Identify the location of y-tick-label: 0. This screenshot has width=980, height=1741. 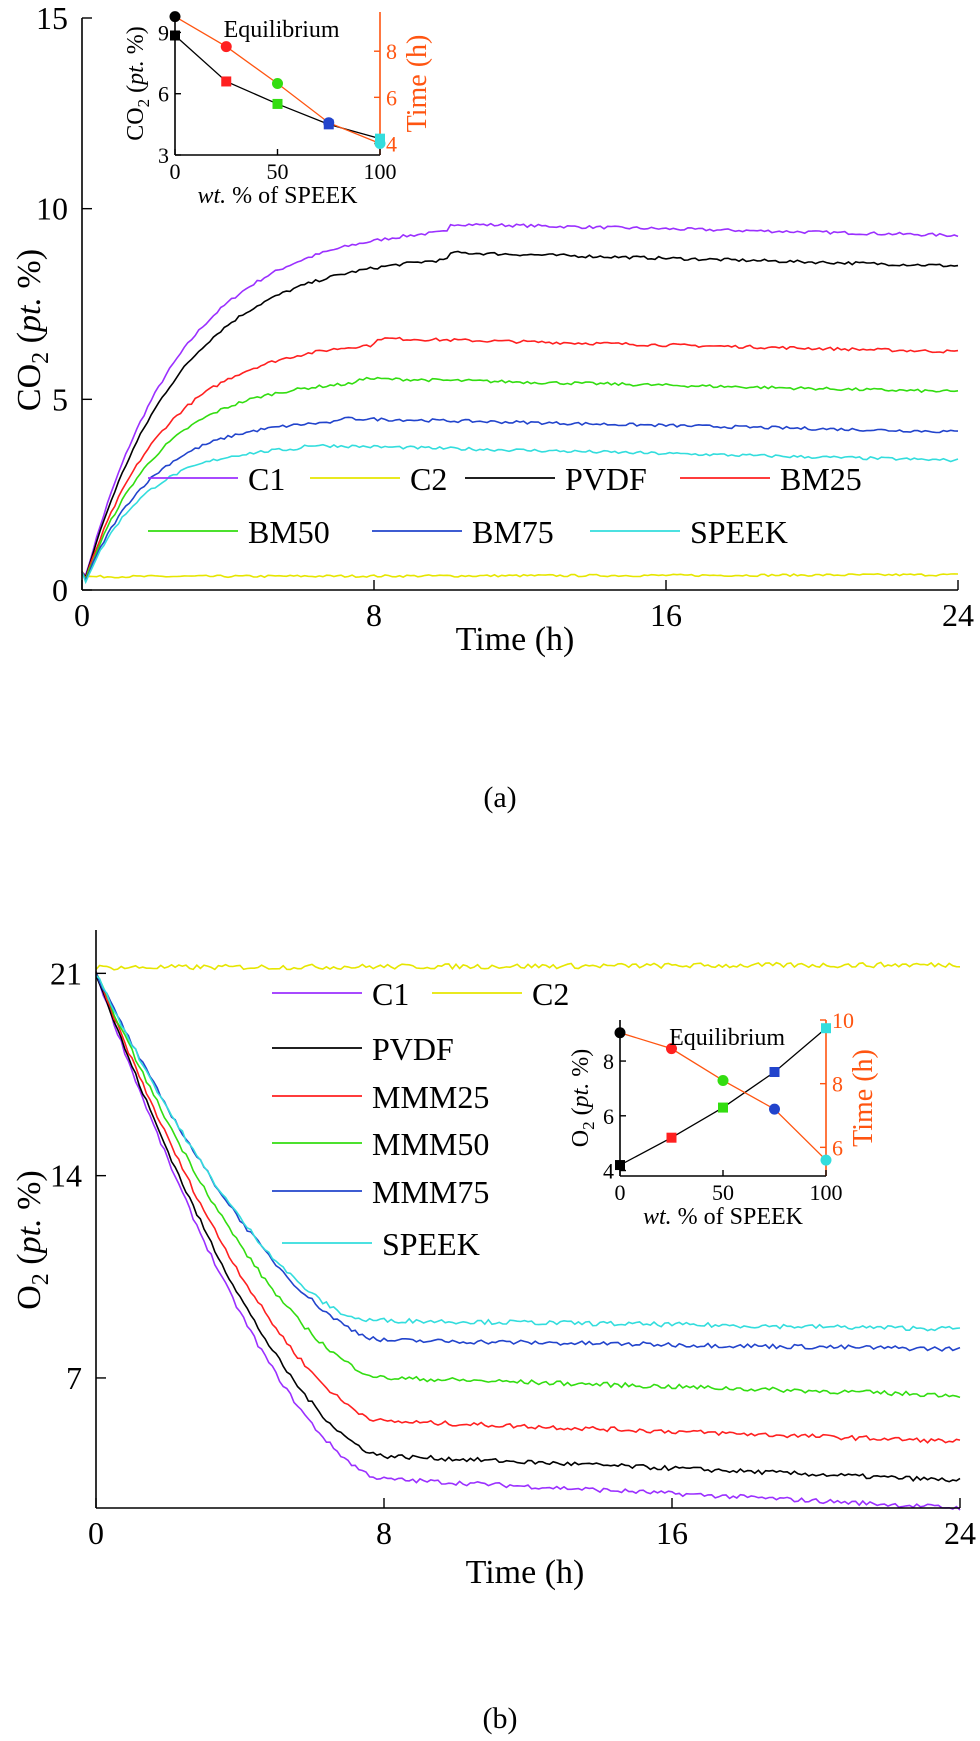
(60, 590).